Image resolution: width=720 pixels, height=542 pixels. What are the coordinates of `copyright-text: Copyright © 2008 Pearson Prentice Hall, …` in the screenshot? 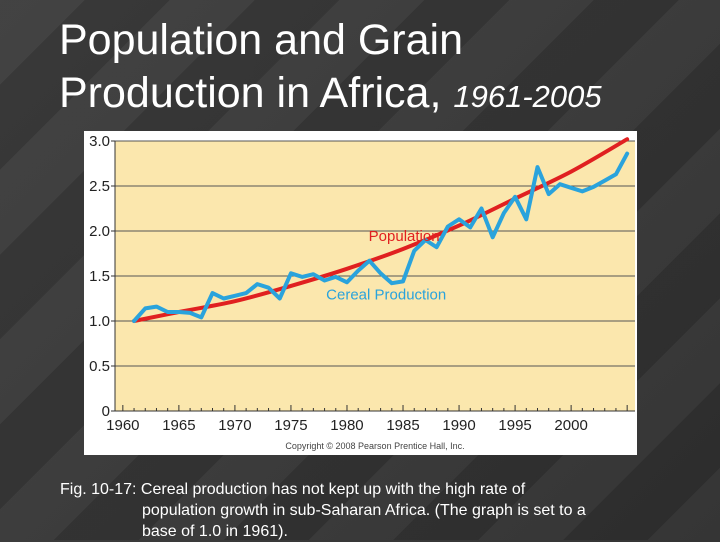 It's located at (374, 446).